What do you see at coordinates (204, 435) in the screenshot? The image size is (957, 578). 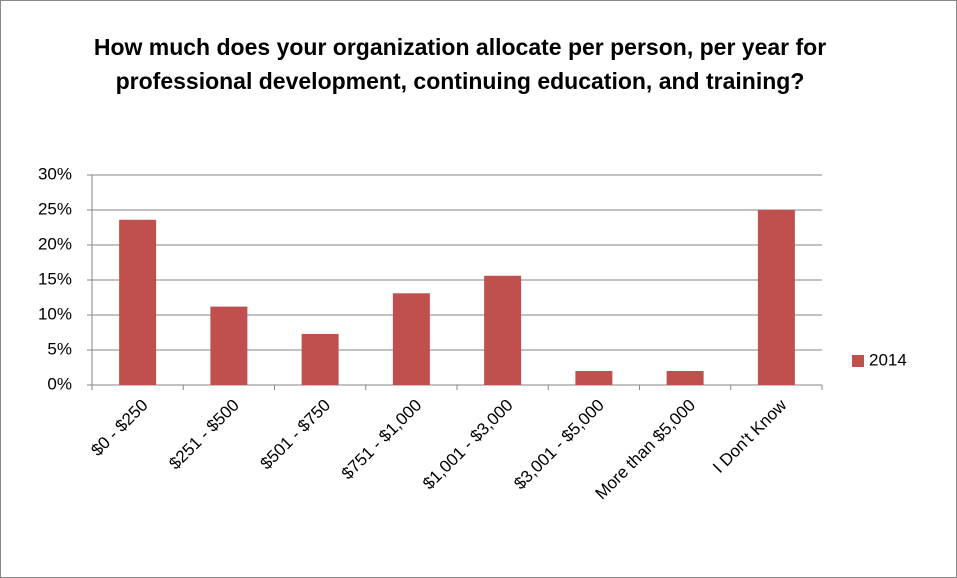 I see `x-tick-label: $251 - $500` at bounding box center [204, 435].